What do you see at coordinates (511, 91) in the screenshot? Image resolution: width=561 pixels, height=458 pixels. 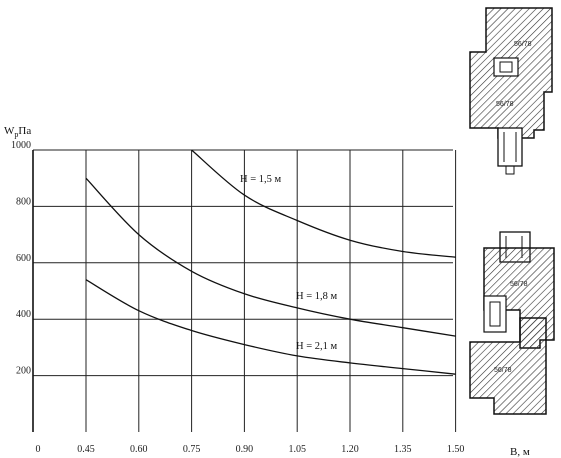 I see `top-window-profile: 56/78 56/78` at bounding box center [511, 91].